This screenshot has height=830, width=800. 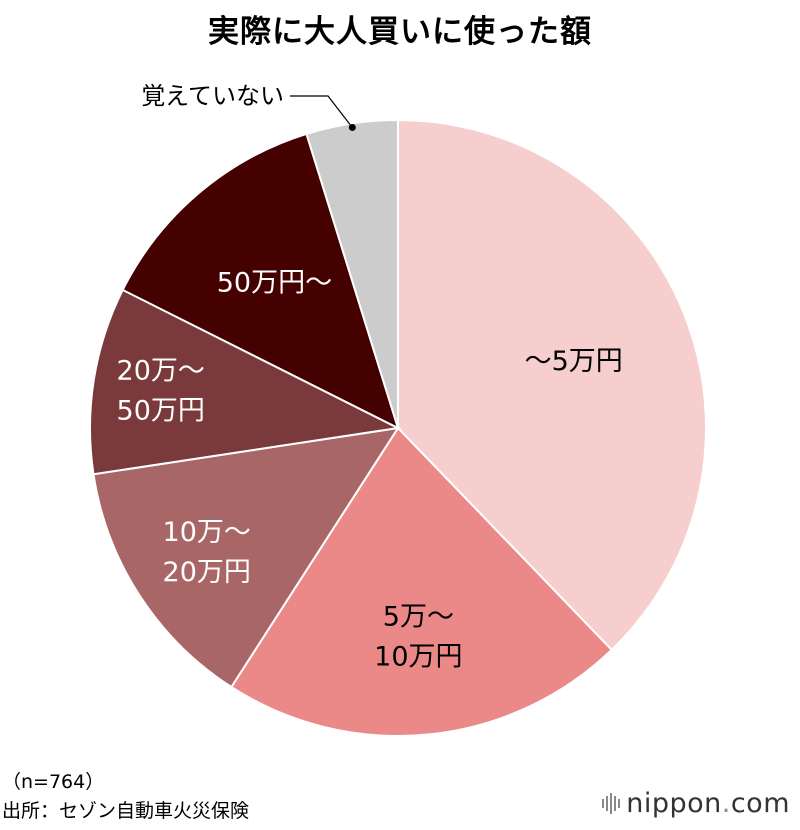 I want to click on slice-label-4-line-1: 20万〜, so click(x=161, y=370).